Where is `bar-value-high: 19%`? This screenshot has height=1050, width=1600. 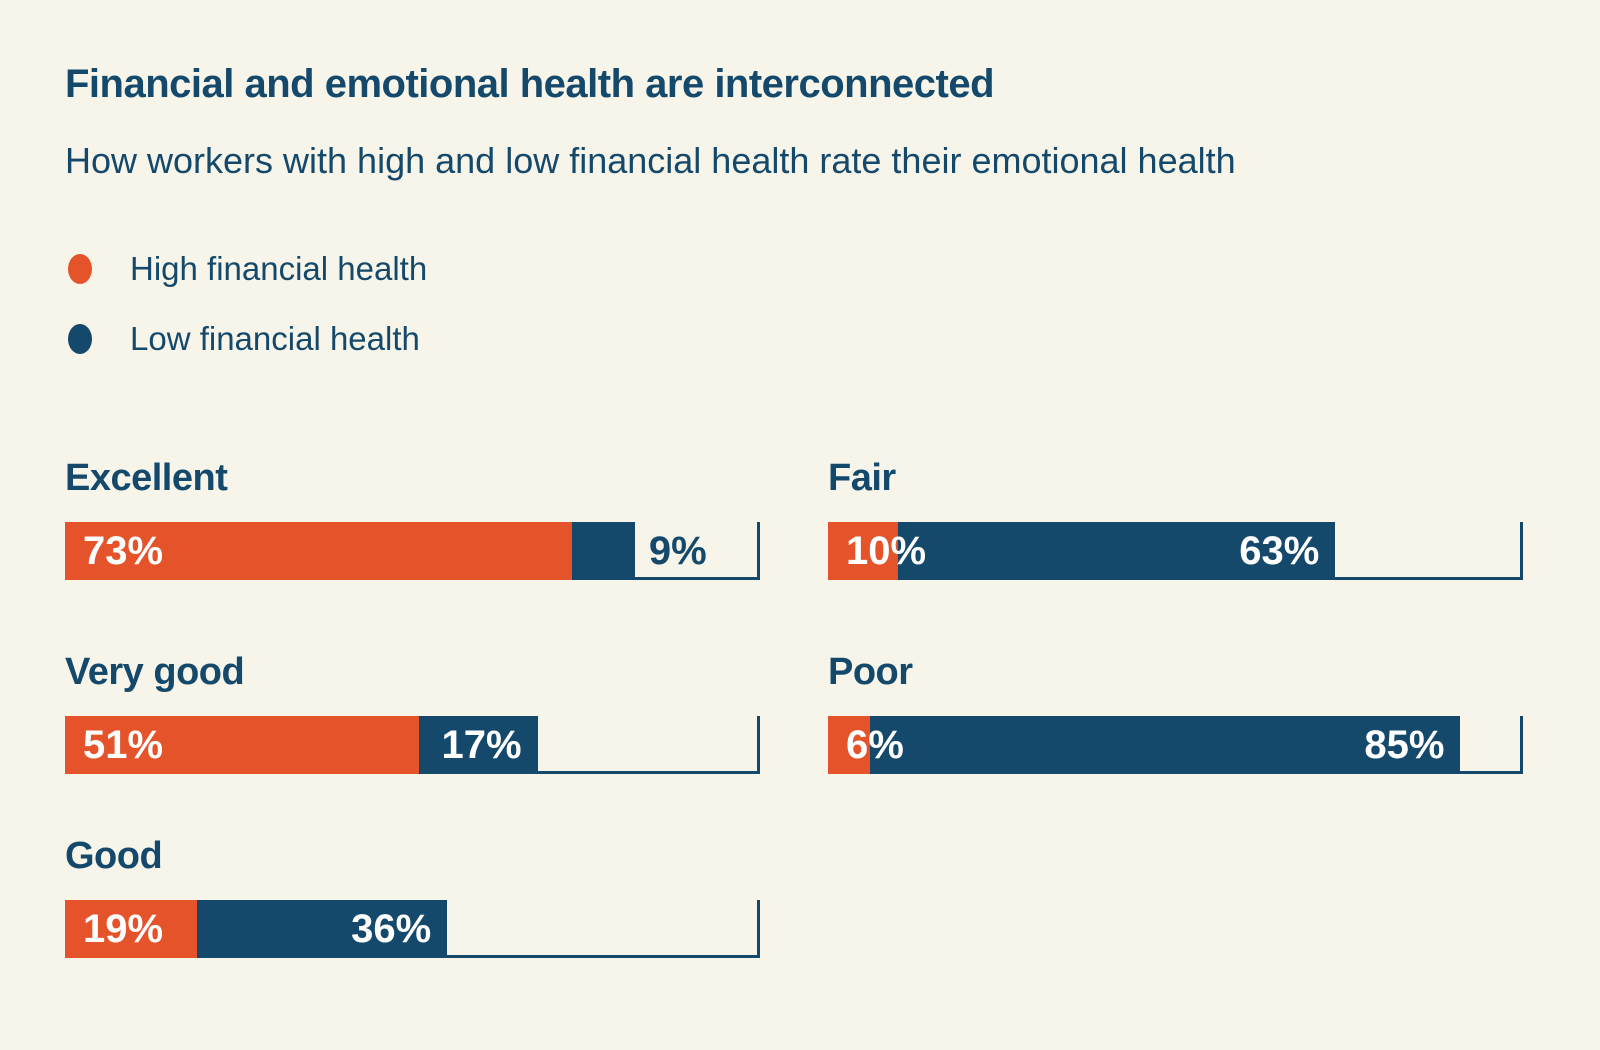
bar-value-high: 19% is located at coordinates (123, 929).